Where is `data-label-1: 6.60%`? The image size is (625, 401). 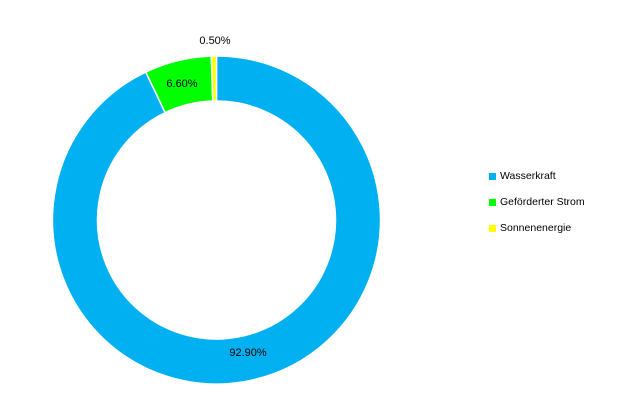
data-label-1: 6.60% is located at coordinates (181, 84).